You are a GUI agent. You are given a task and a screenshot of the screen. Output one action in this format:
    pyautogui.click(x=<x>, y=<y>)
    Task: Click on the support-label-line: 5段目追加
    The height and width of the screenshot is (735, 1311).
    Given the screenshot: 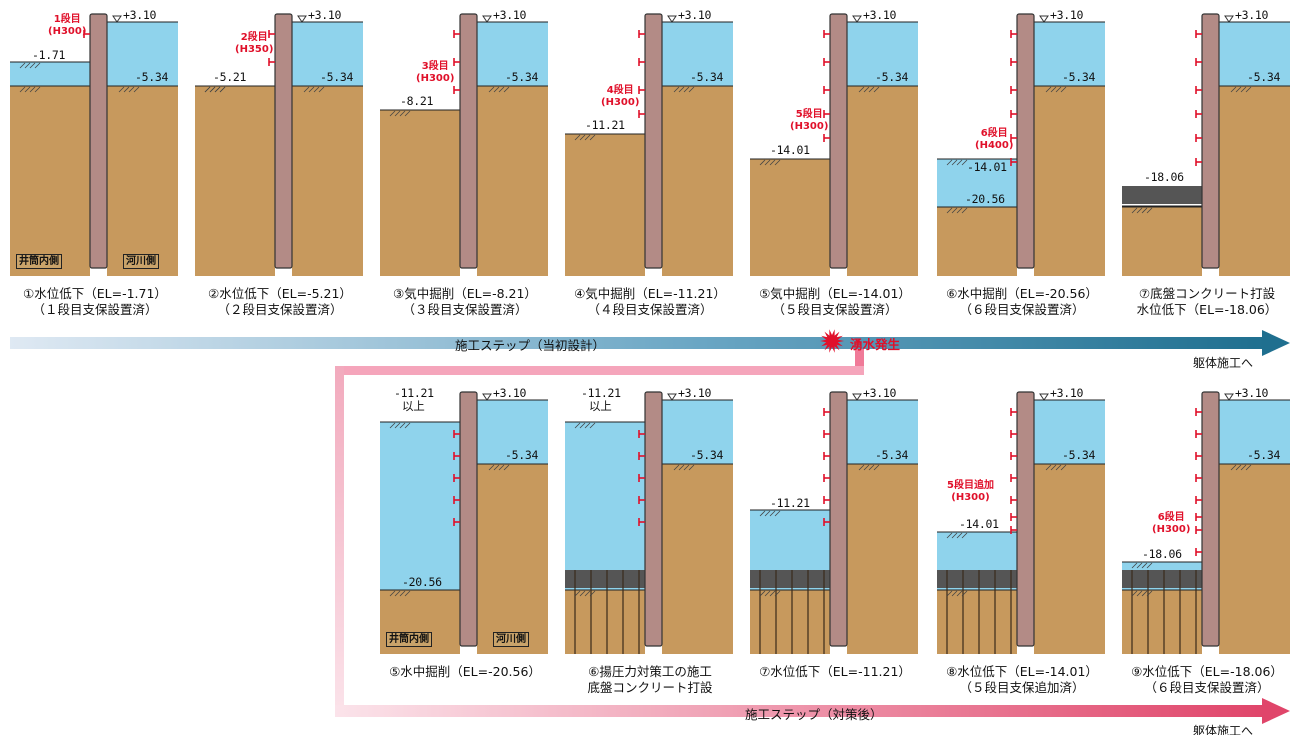 What is the action you would take?
    pyautogui.click(x=970, y=485)
    